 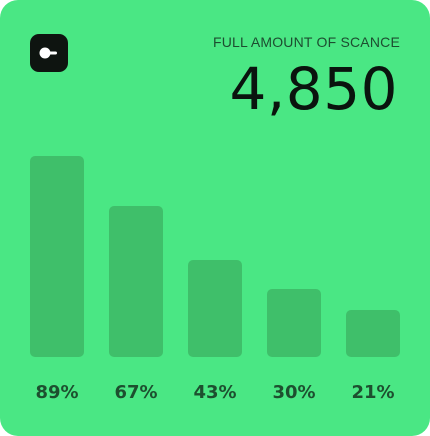 I want to click on bar-value-label: 67%, so click(x=136, y=392).